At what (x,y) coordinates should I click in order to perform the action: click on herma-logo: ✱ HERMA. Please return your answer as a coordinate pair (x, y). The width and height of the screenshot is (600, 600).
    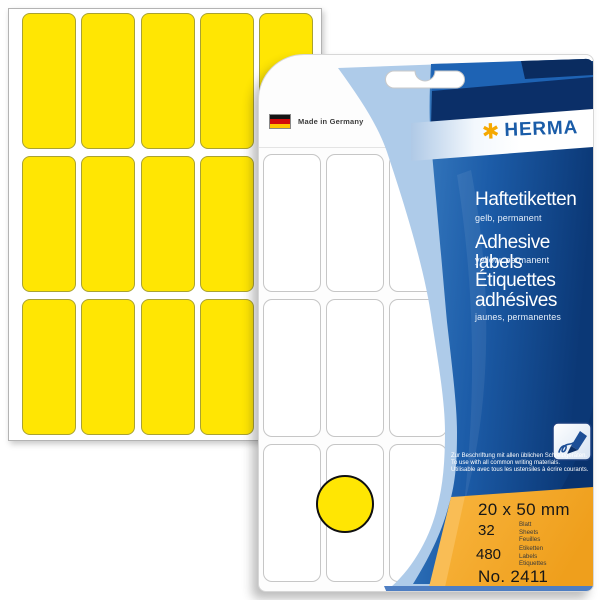
    Looking at the image, I should click on (530, 130).